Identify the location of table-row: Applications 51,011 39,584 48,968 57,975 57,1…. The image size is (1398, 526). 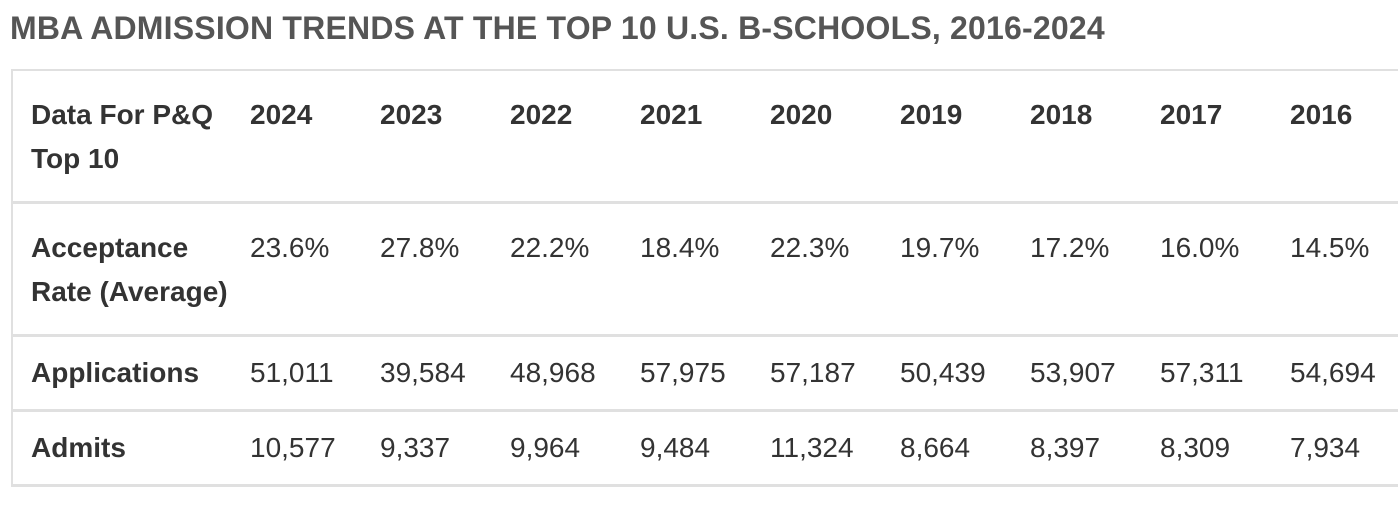
(704, 372).